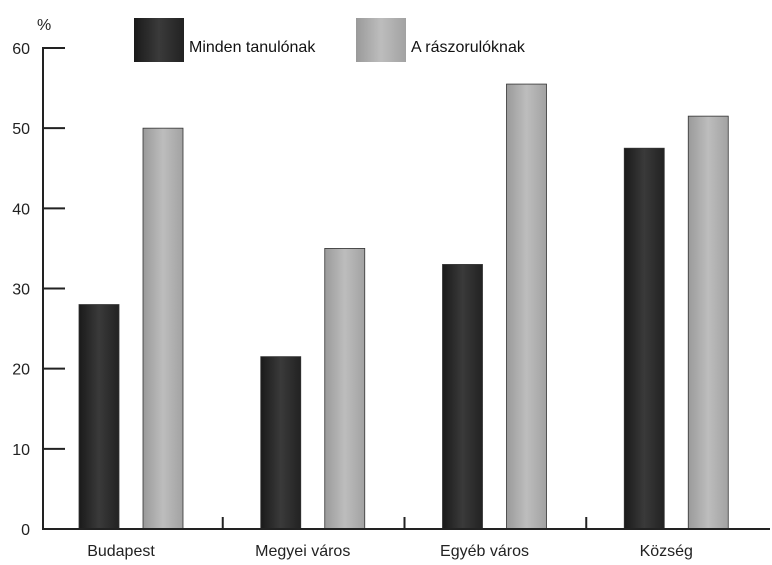 This screenshot has height=565, width=772. What do you see at coordinates (406, 538) in the screenshot?
I see `x-axis: Budapest Megyei város Egyéb város Község` at bounding box center [406, 538].